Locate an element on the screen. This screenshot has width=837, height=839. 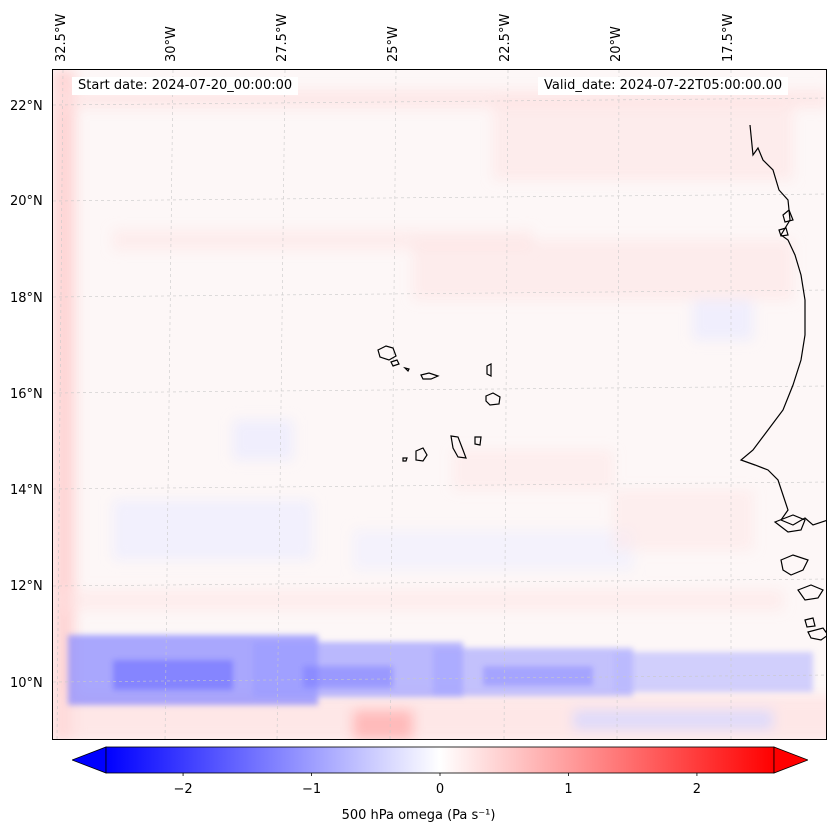
colorbar-gradient is located at coordinates (440, 760).